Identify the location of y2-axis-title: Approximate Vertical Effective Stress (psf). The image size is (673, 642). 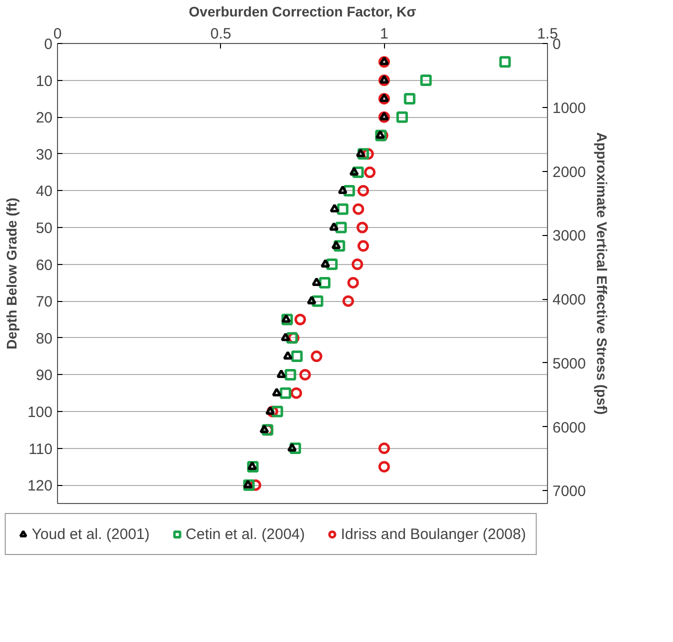
(602, 273).